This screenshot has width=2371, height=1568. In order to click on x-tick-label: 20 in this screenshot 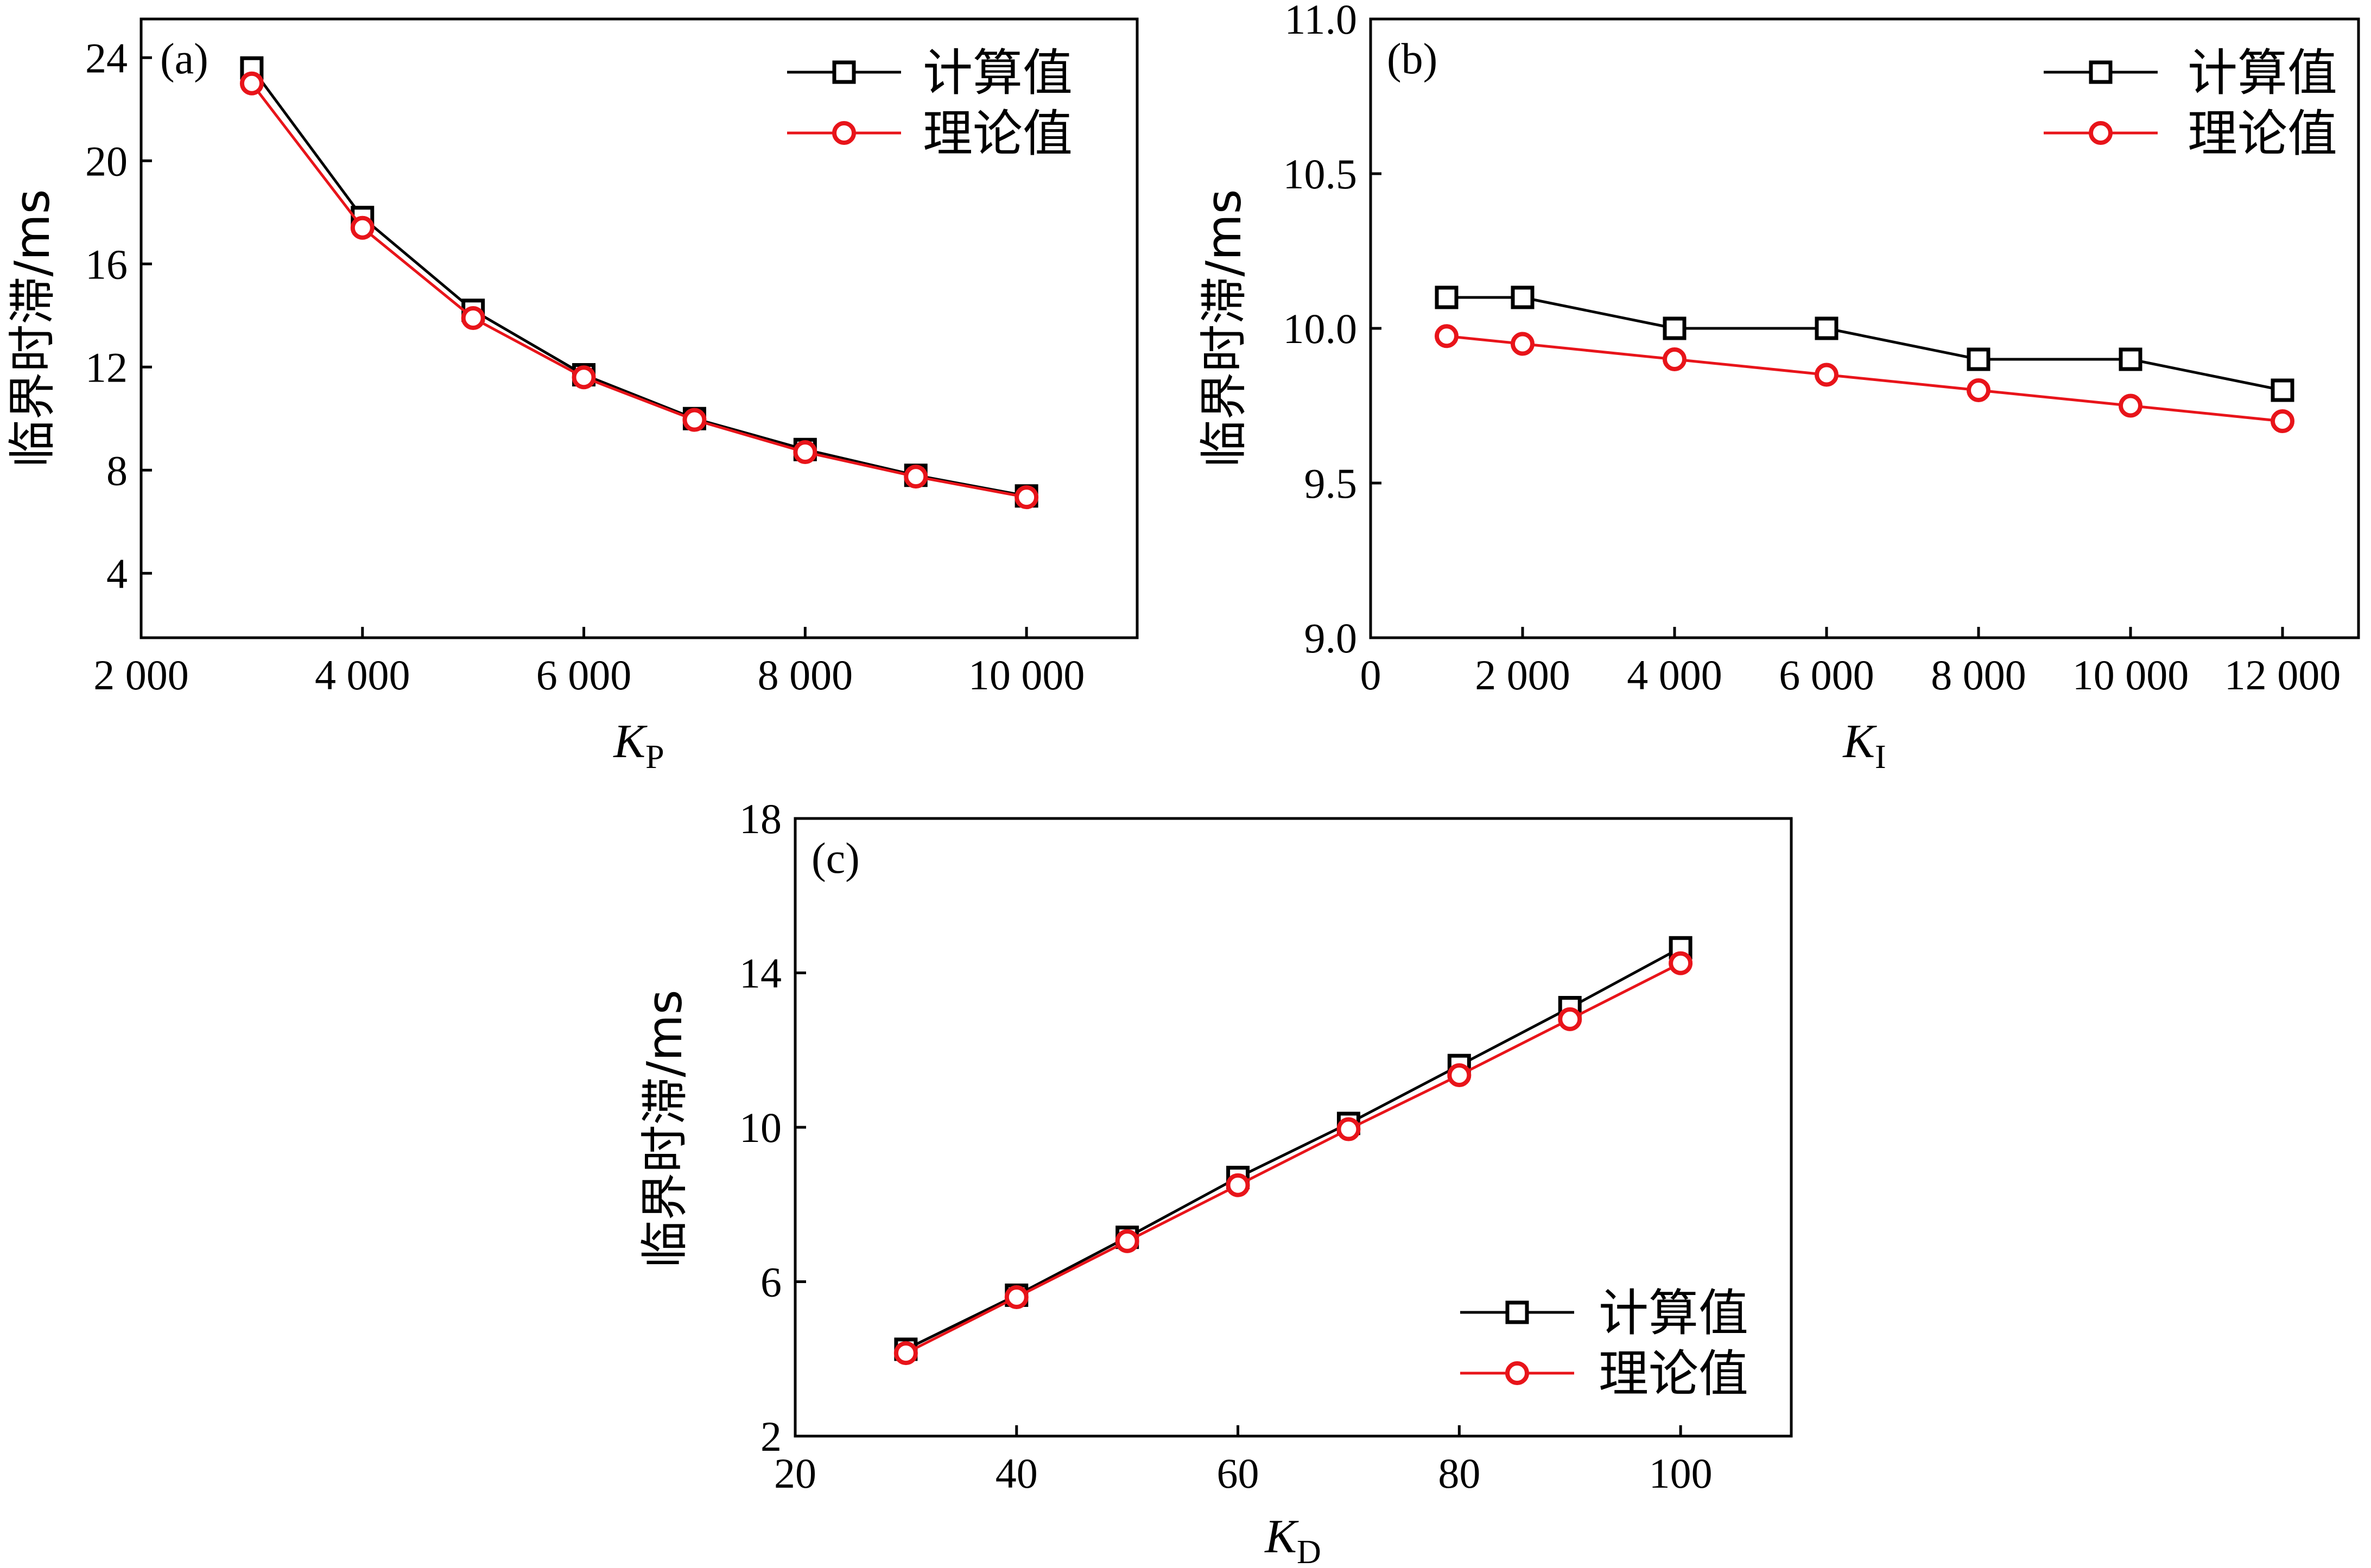, I will do `click(795, 1473)`.